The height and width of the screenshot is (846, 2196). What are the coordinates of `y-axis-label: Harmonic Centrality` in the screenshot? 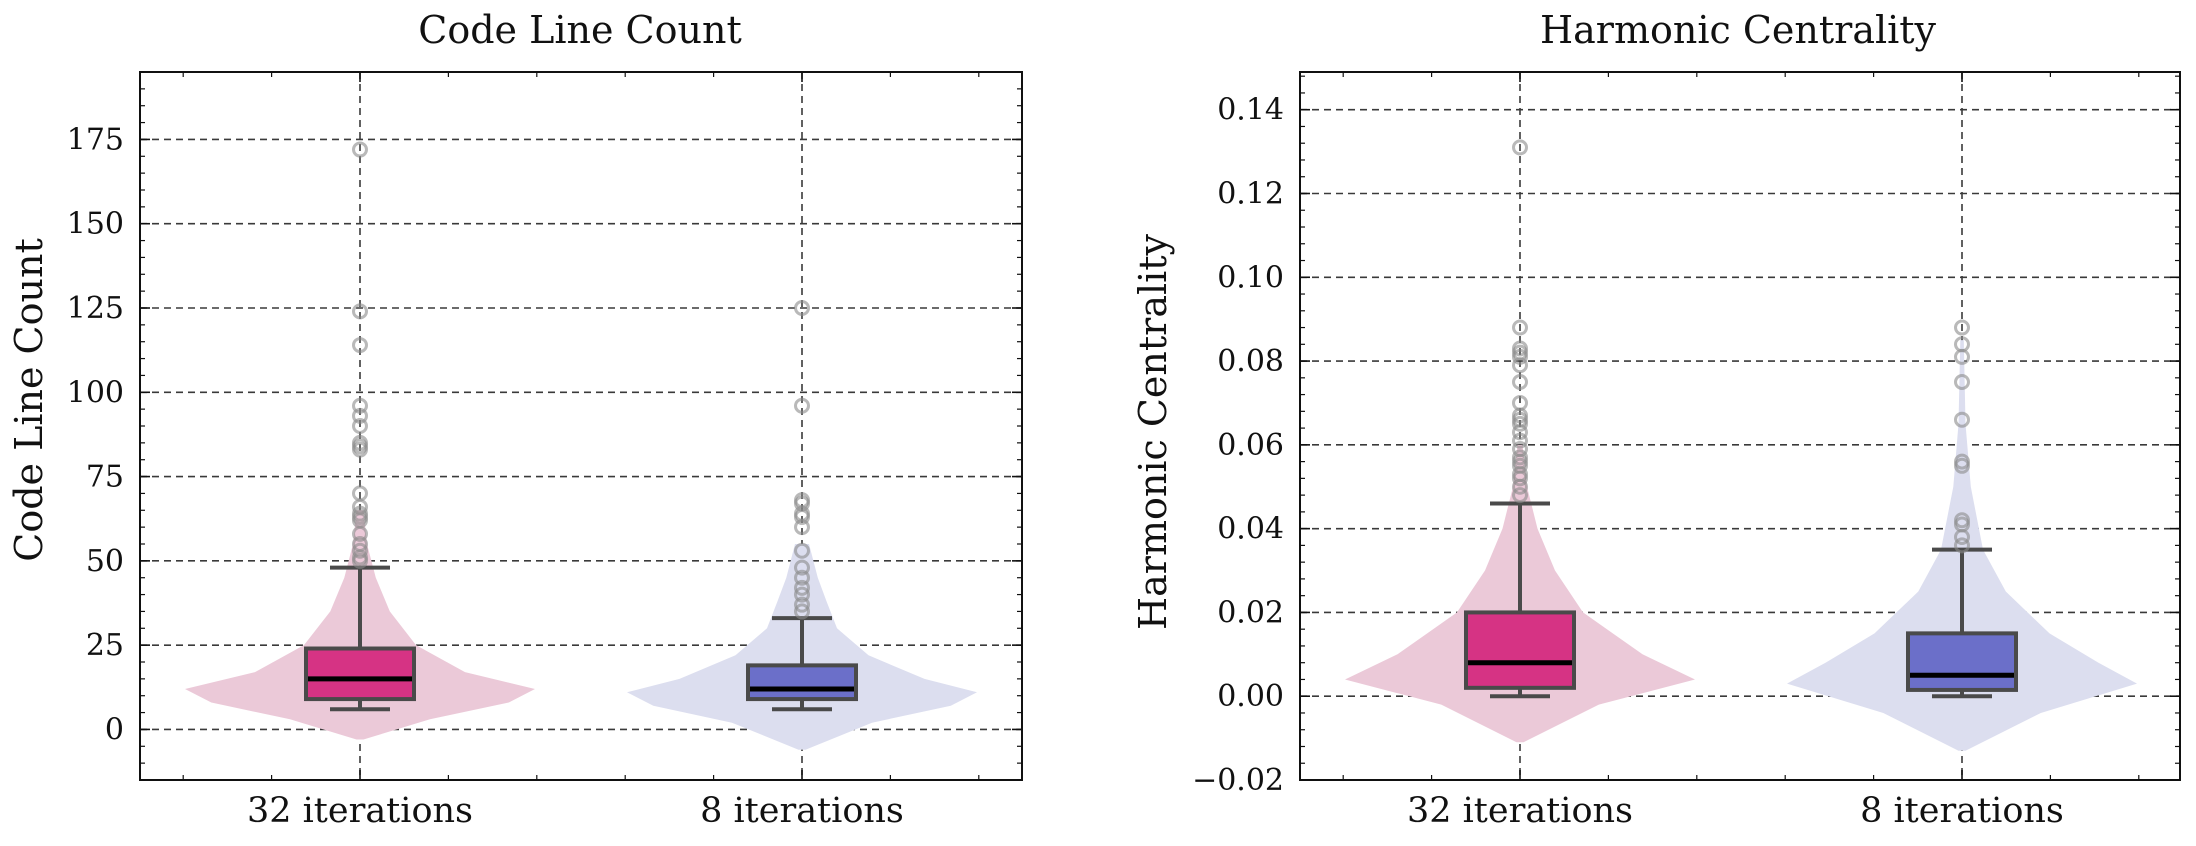 It's located at (1153, 431).